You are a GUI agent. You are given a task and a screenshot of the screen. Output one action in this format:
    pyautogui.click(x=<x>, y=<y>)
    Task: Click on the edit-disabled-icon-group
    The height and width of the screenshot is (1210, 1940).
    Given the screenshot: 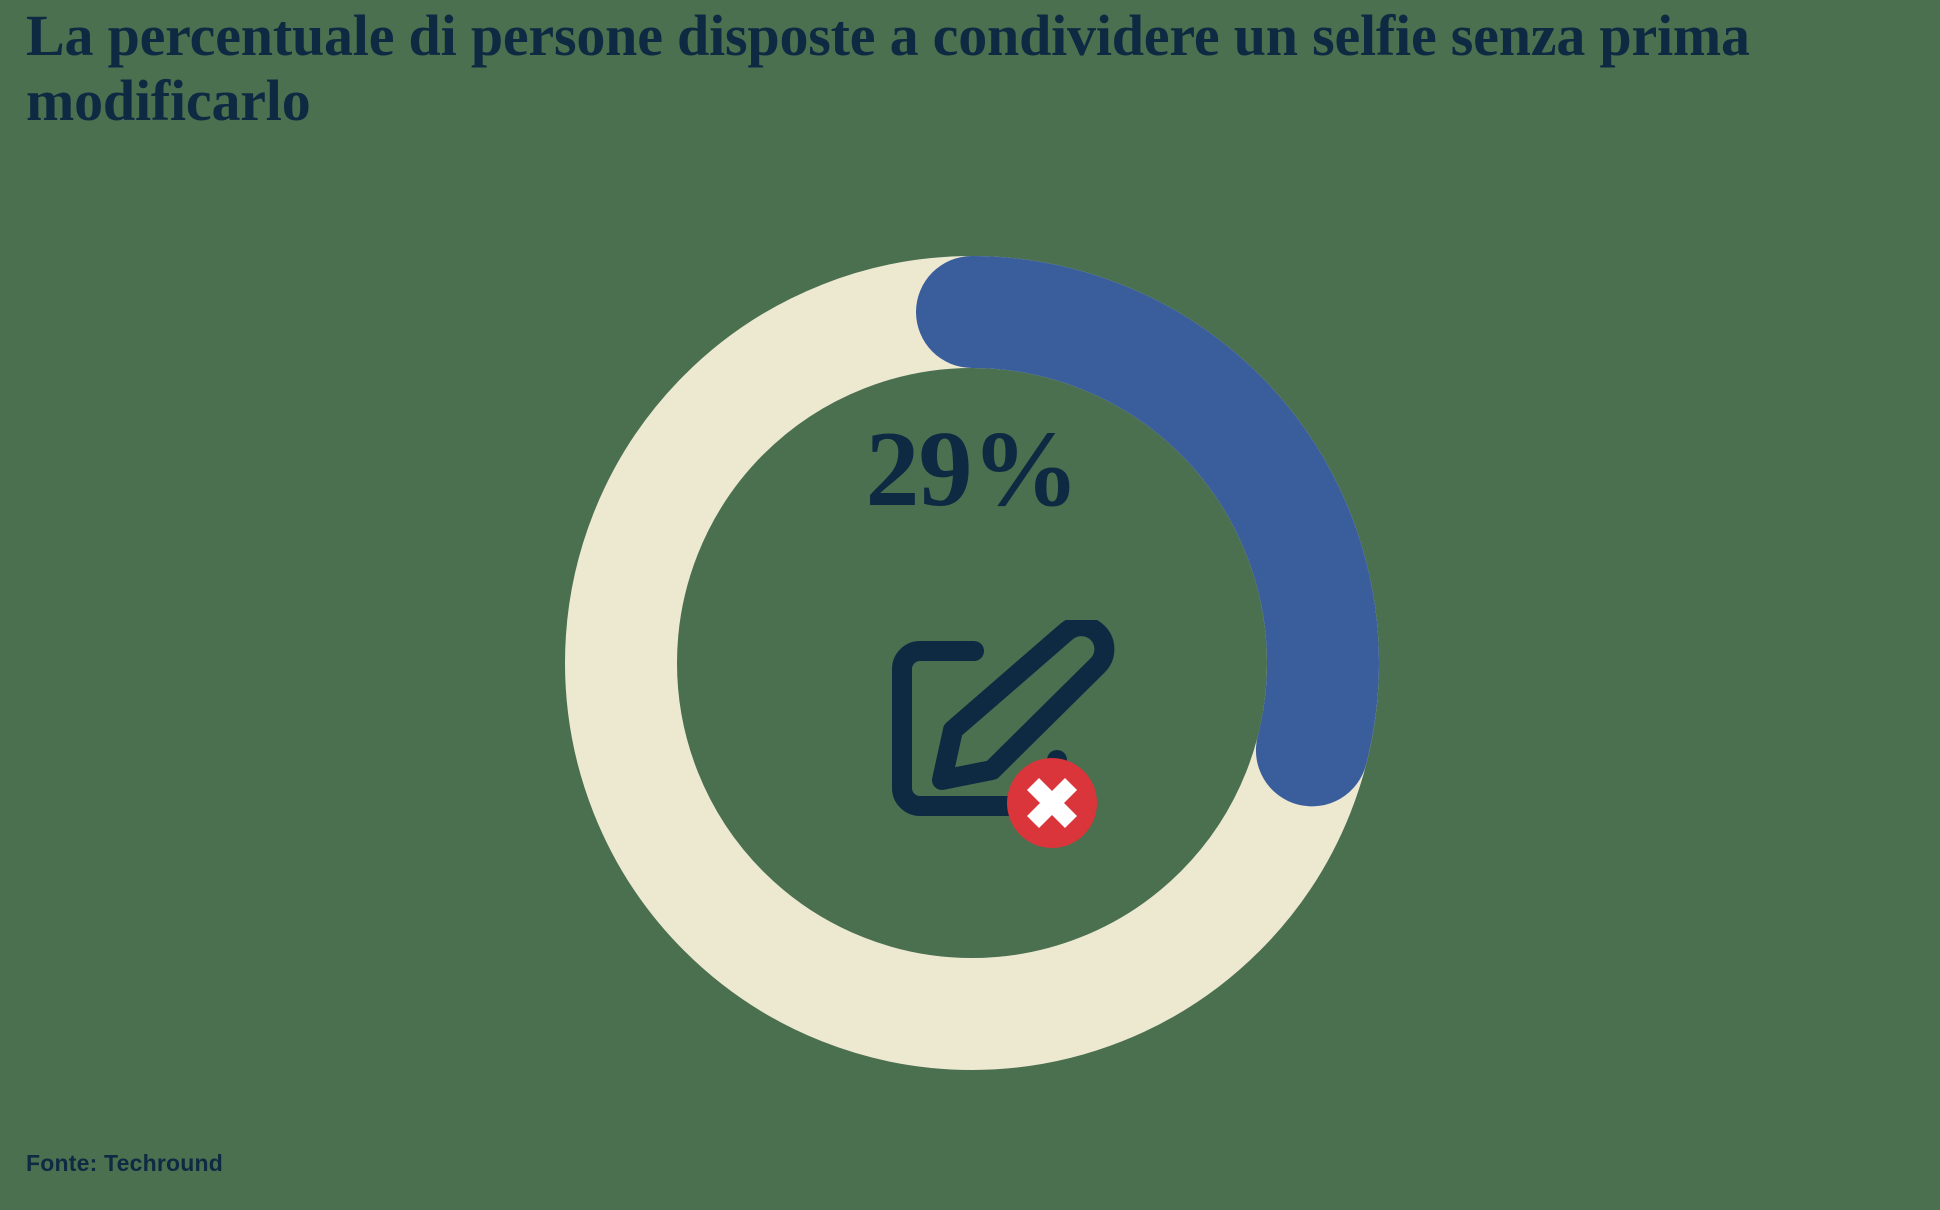 What is the action you would take?
    pyautogui.click(x=1005, y=743)
    